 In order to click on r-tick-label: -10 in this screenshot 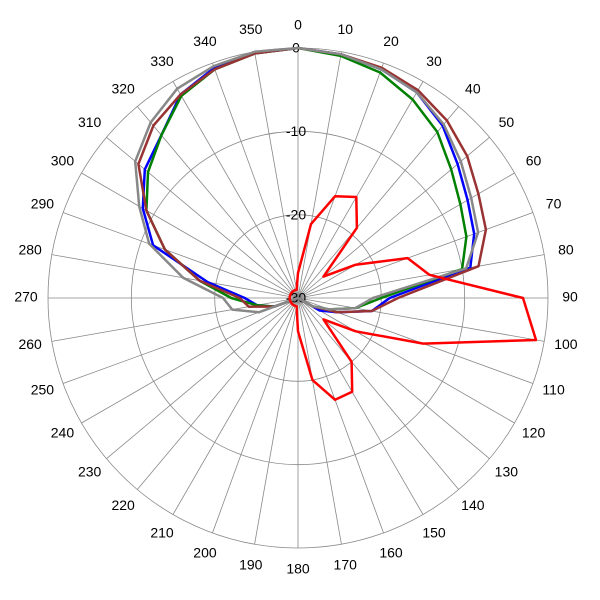, I will do `click(296, 131)`.